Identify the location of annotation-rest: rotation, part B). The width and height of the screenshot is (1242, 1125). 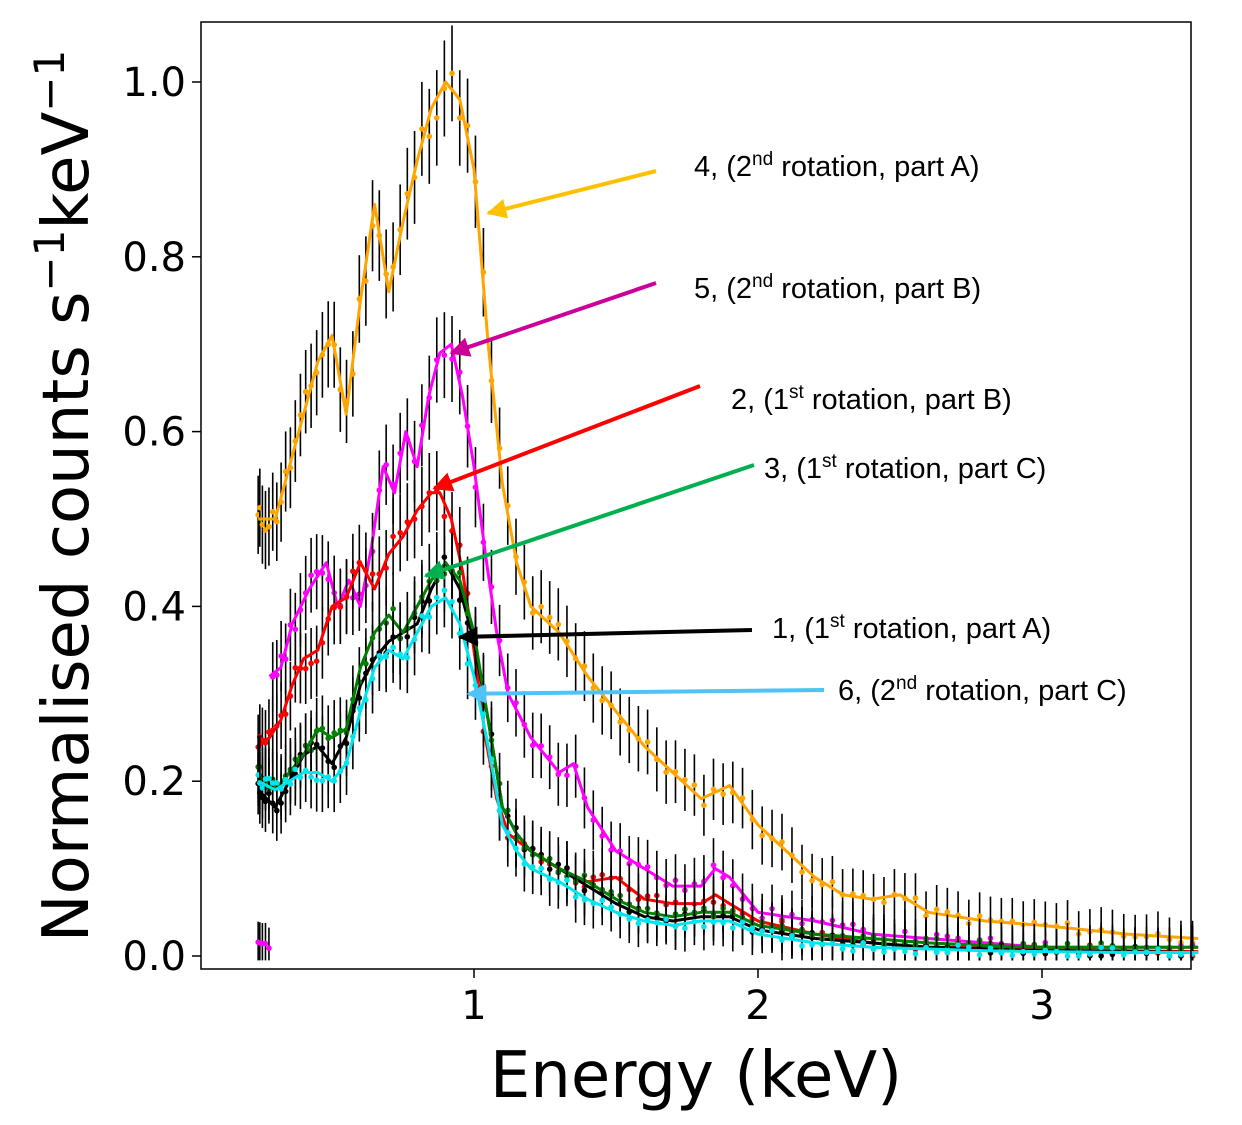
(877, 289).